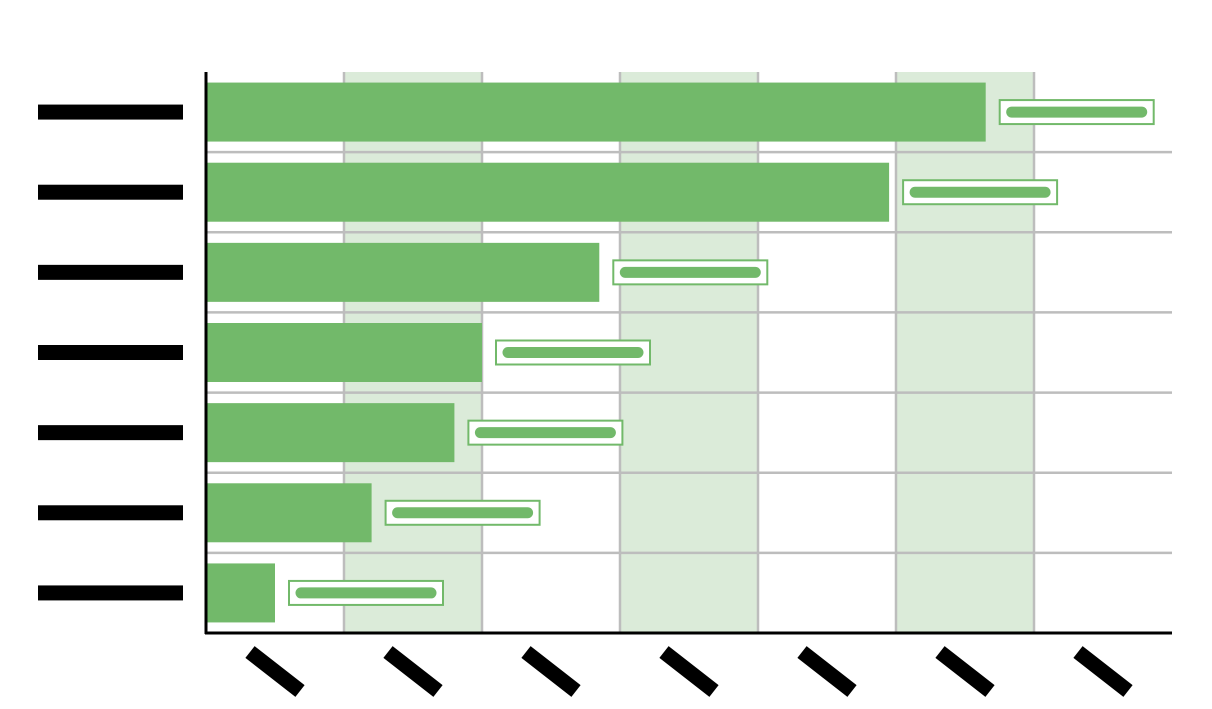 The height and width of the screenshot is (709, 1212). I want to click on x-tick-labels, so click(689, 671).